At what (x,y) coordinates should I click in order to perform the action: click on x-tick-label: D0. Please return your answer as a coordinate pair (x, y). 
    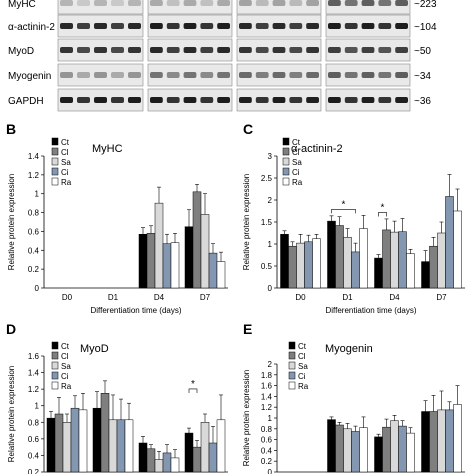
    Looking at the image, I should click on (67, 297).